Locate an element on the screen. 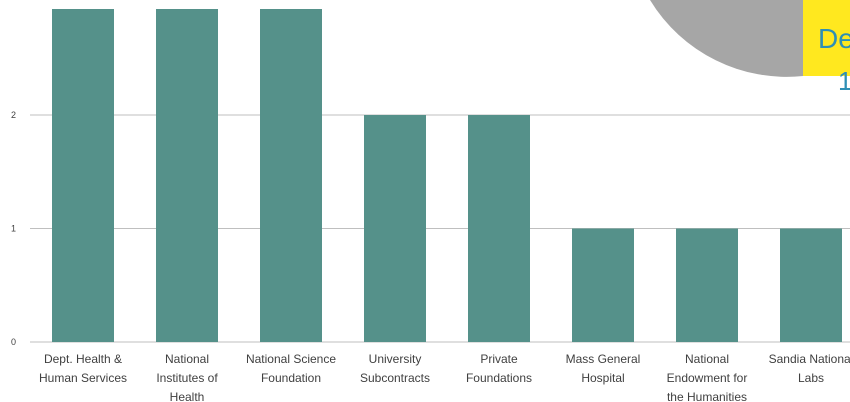  y-tick-label: 2 is located at coordinates (13, 115).